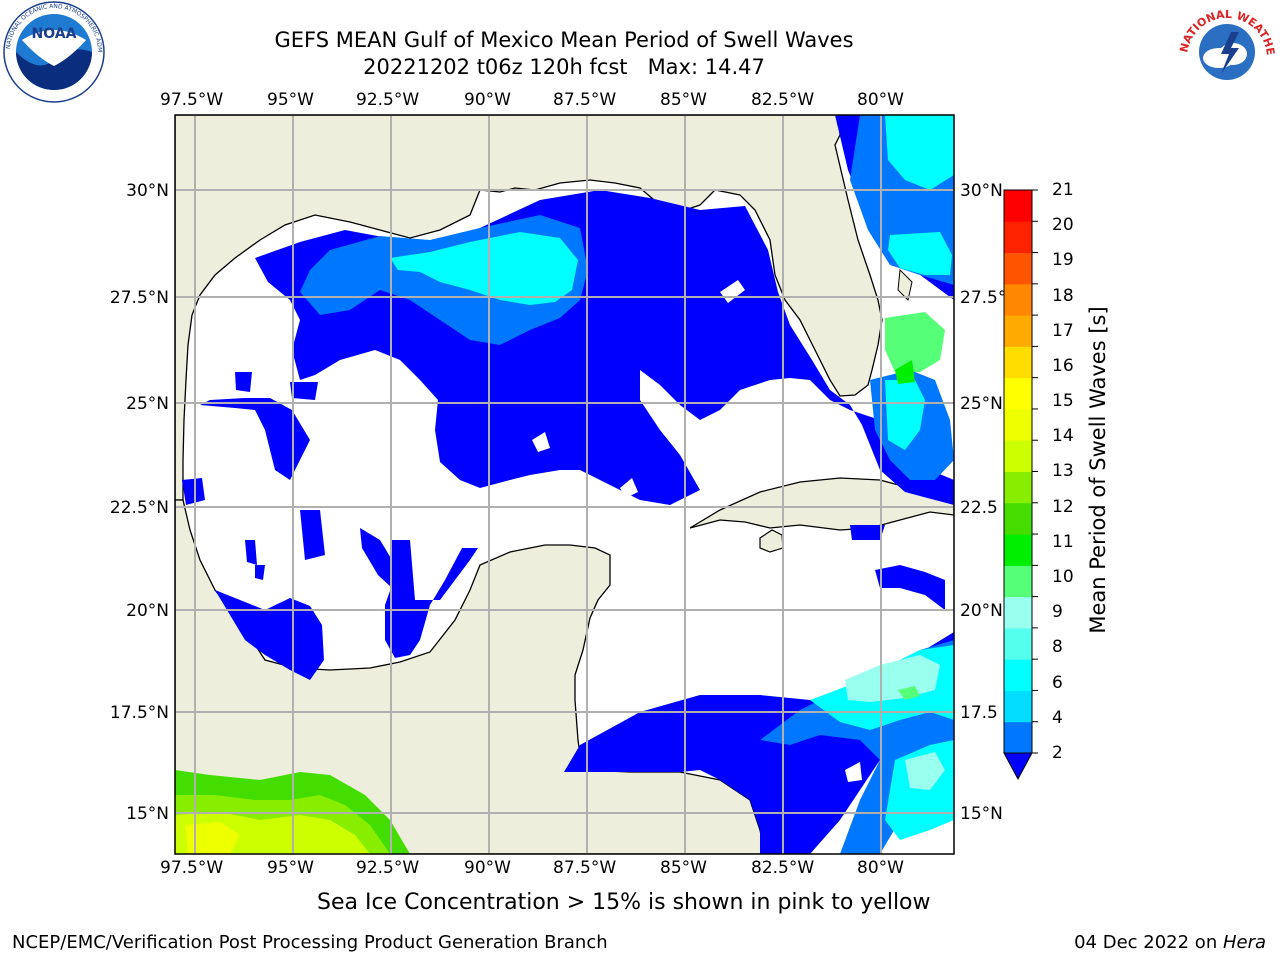 The height and width of the screenshot is (960, 1280). What do you see at coordinates (783, 100) in the screenshot?
I see `lon-label-top: 82.5°W` at bounding box center [783, 100].